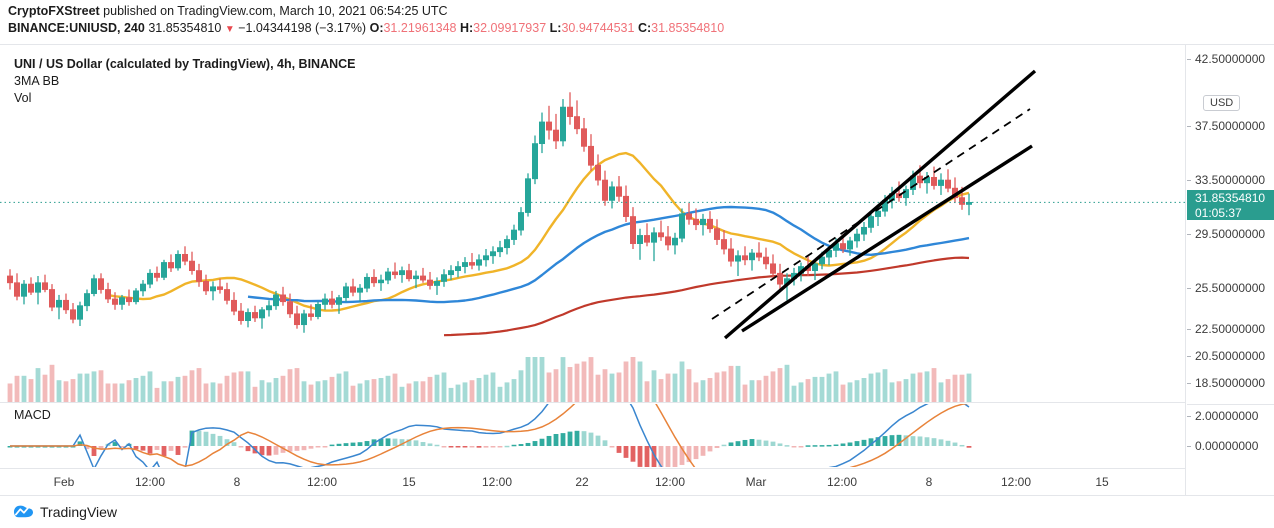 The image size is (1274, 528). What do you see at coordinates (1218, 213) in the screenshot?
I see `bar-countdown: 01:05:37` at bounding box center [1218, 213].